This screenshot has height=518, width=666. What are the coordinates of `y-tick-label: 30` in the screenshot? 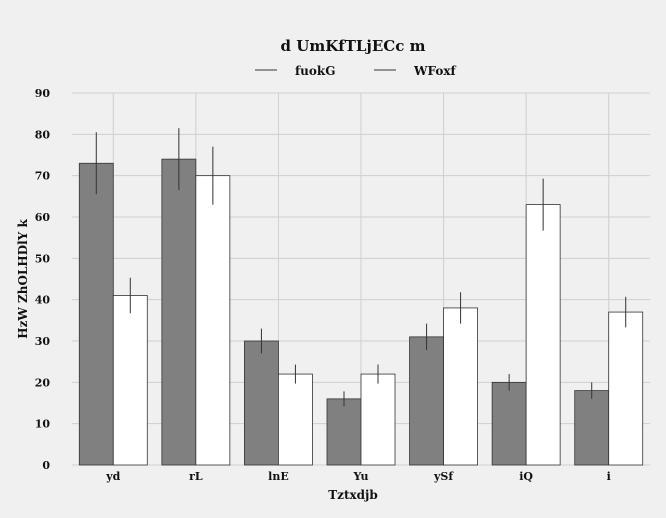 It's located at (43, 341).